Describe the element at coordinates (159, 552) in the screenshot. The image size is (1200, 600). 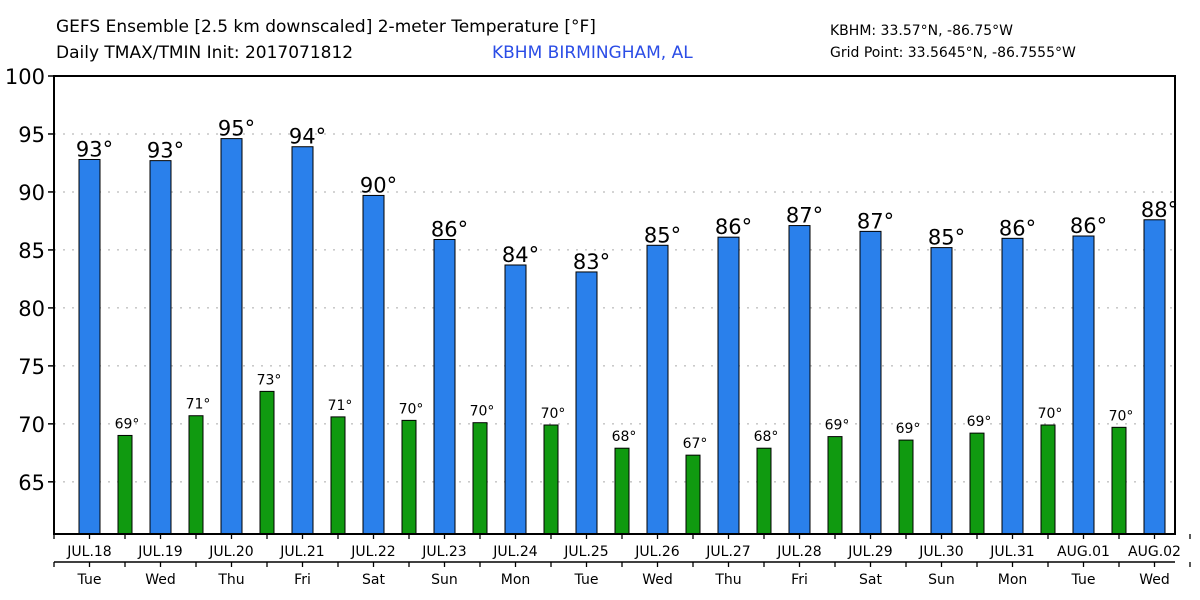
I see `date-label: JUL.19` at that location.